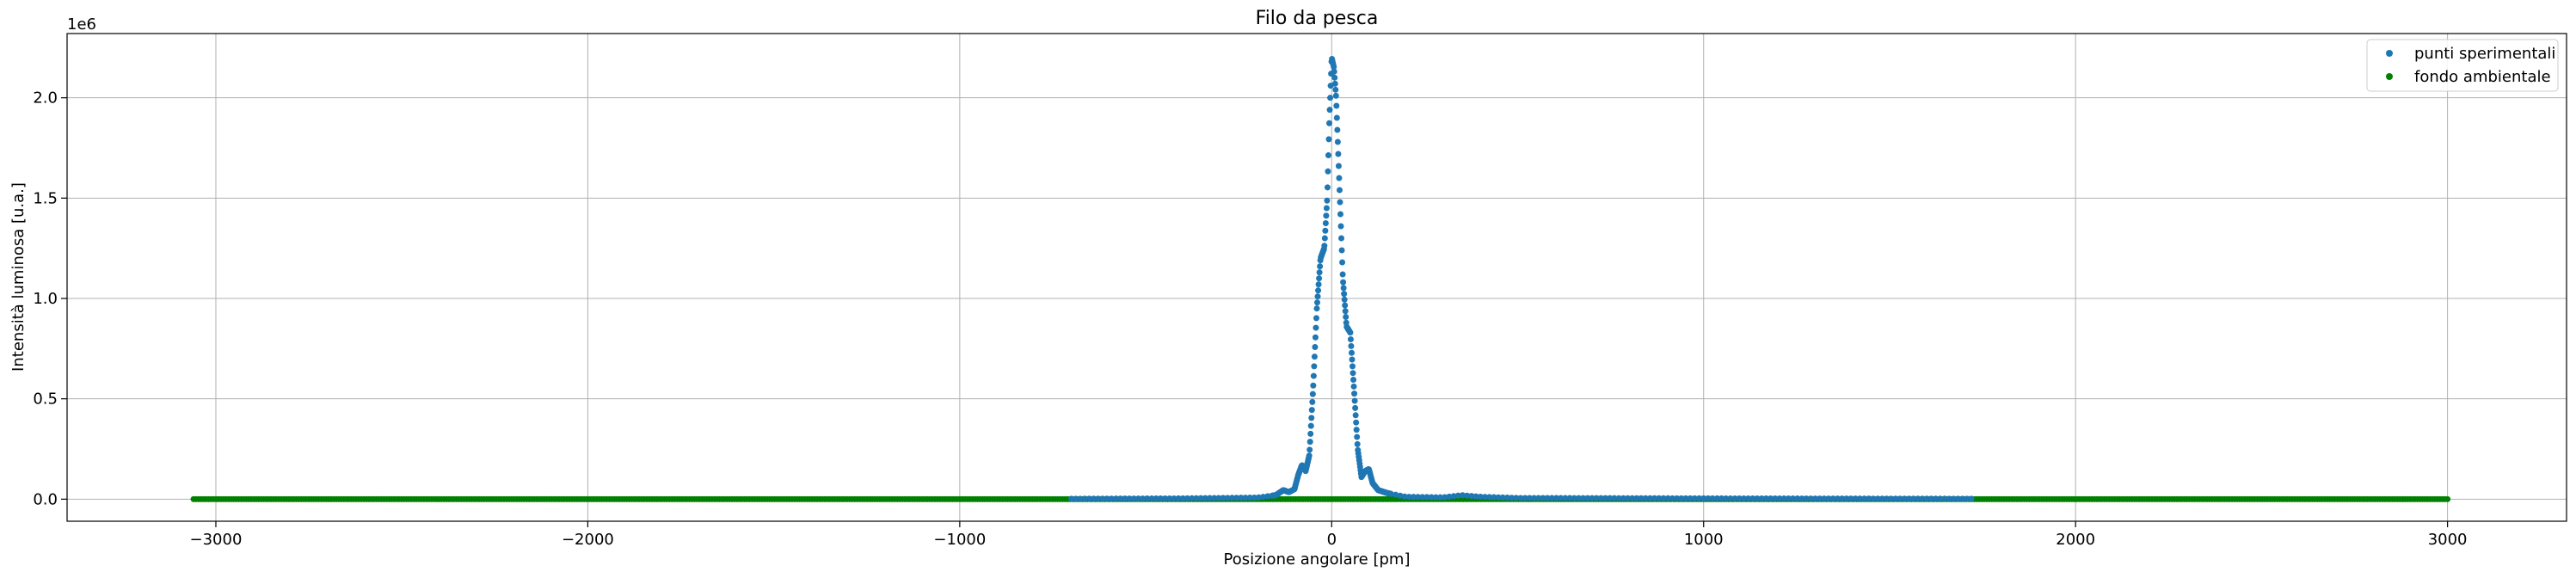  Describe the element at coordinates (1317, 560) in the screenshot. I see `x-axis-label: Posizione angolare [pm]` at that location.